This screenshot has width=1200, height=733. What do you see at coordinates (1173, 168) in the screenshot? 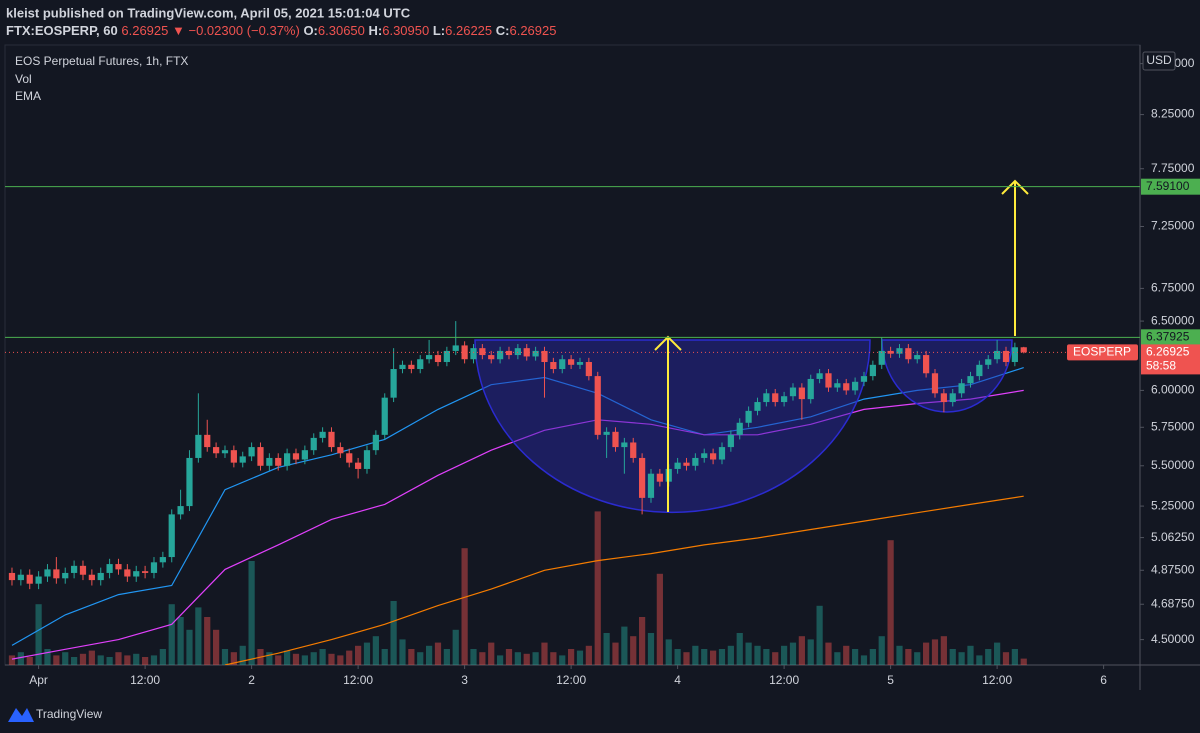
I see `y-tick-label: 7.75000` at bounding box center [1173, 168].